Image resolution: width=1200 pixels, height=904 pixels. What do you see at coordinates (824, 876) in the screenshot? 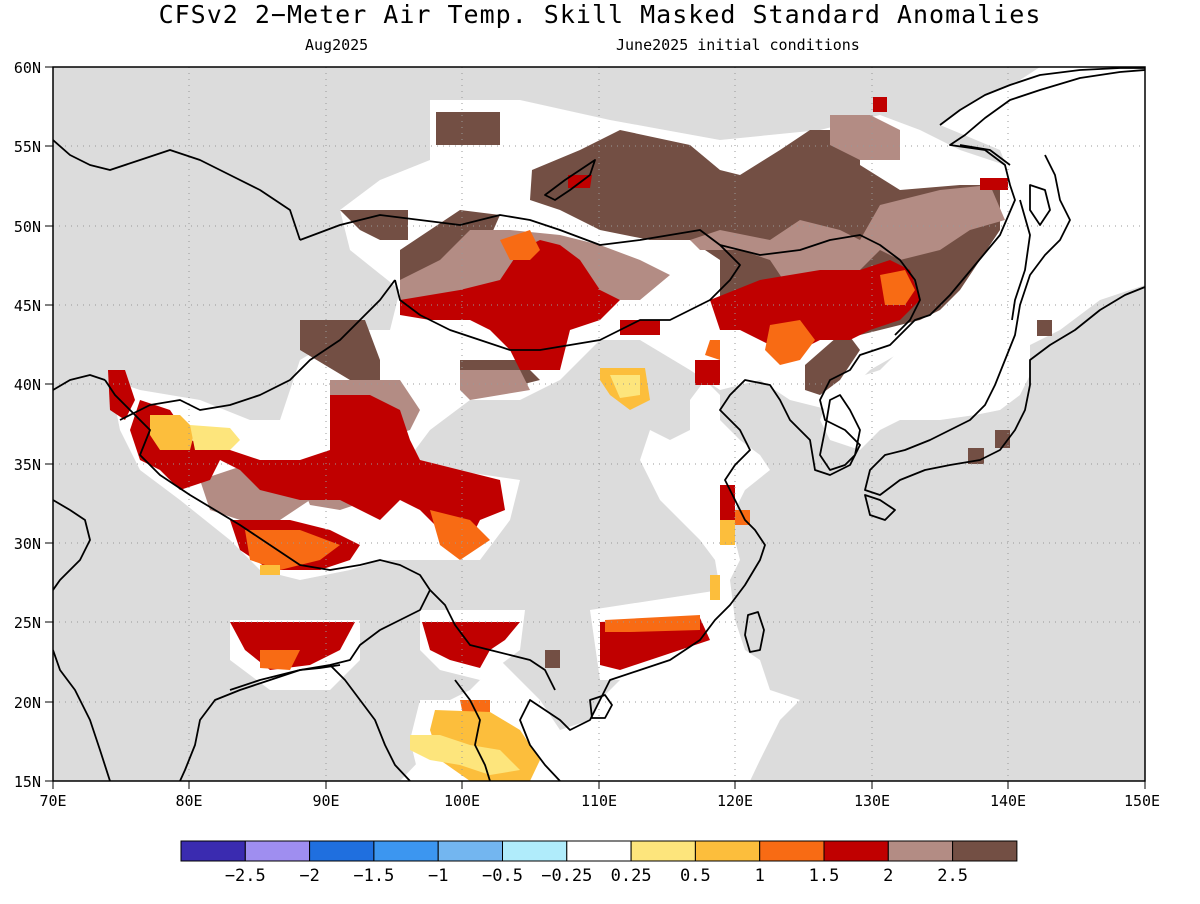
I see `colorbar-tick-label: 1.5` at bounding box center [824, 876].